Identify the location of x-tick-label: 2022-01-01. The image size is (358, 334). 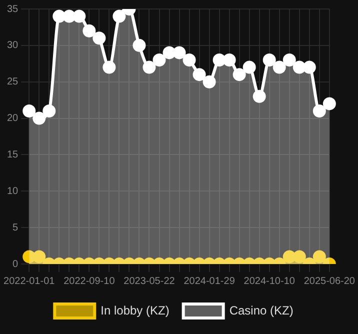
(30, 281).